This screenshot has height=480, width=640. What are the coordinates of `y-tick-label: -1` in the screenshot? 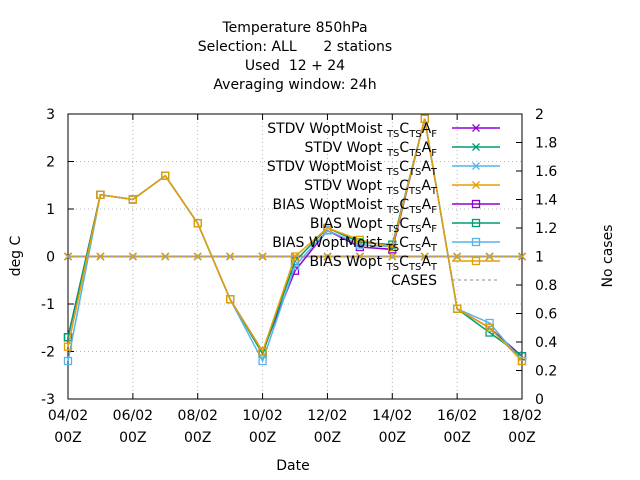 It's located at (48, 305).